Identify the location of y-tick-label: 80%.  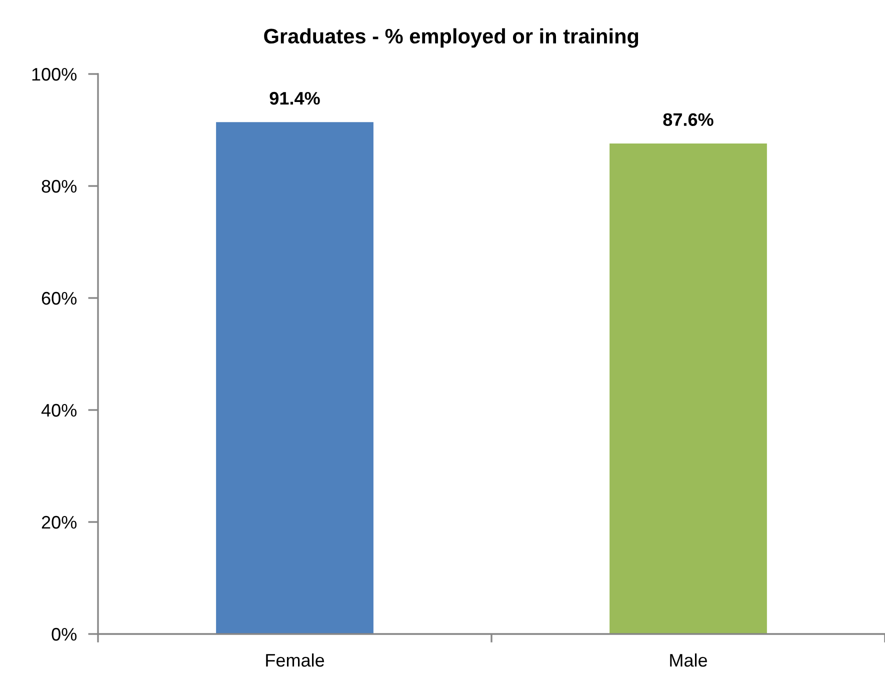
(59, 186).